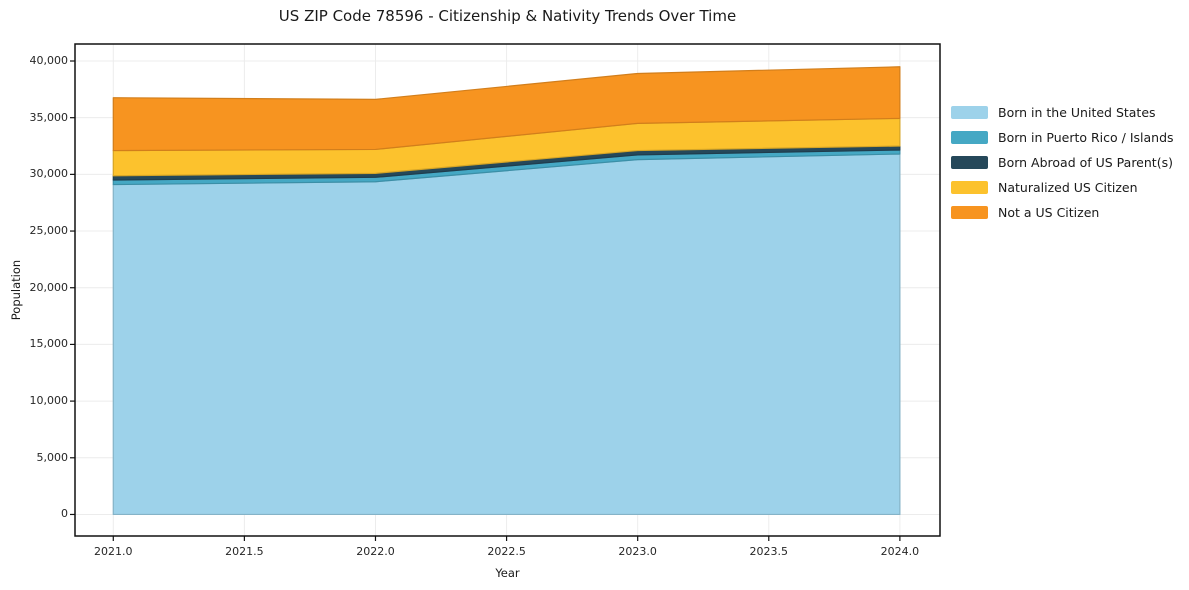  I want to click on y-tick-label: 15,000, so click(49, 344).